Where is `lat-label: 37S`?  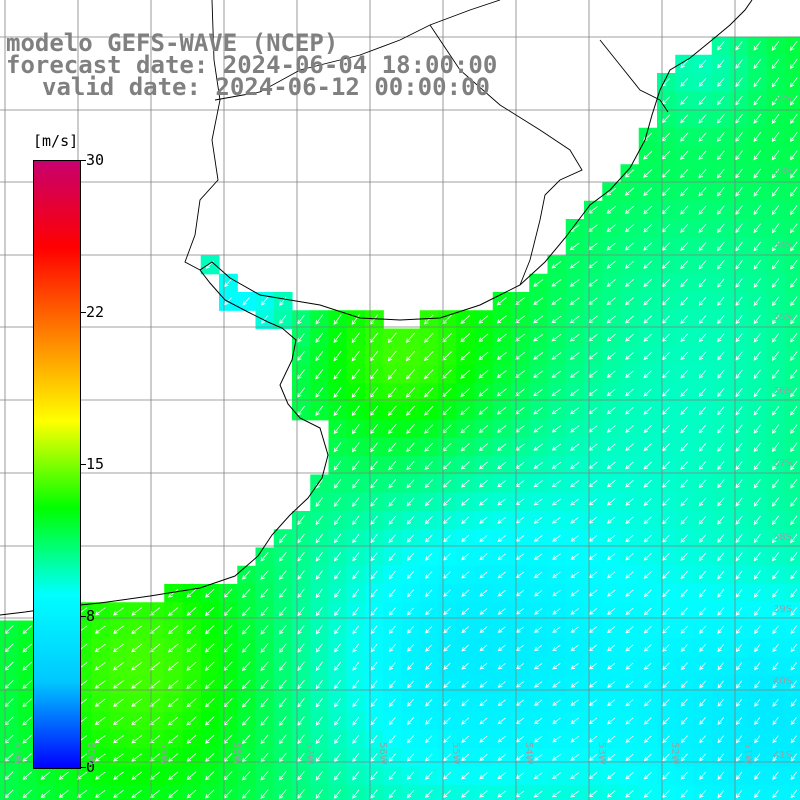 lat-label: 37S is located at coordinates (783, 463).